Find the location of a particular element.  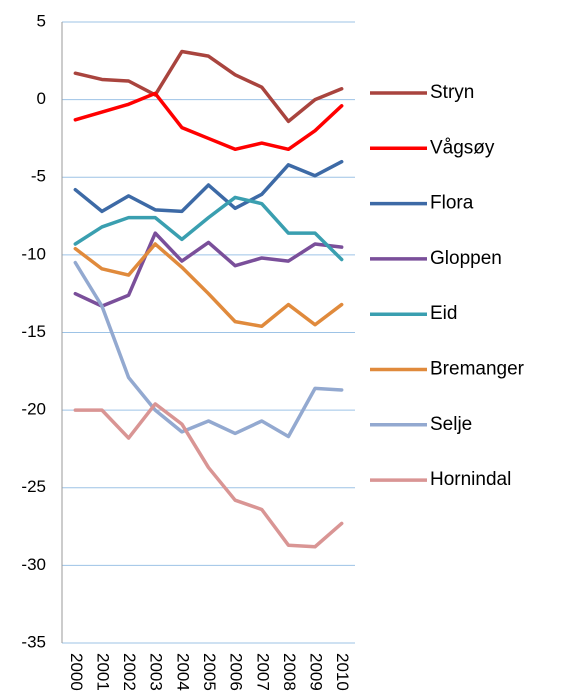

y-tick-label: 0 is located at coordinates (41, 98).